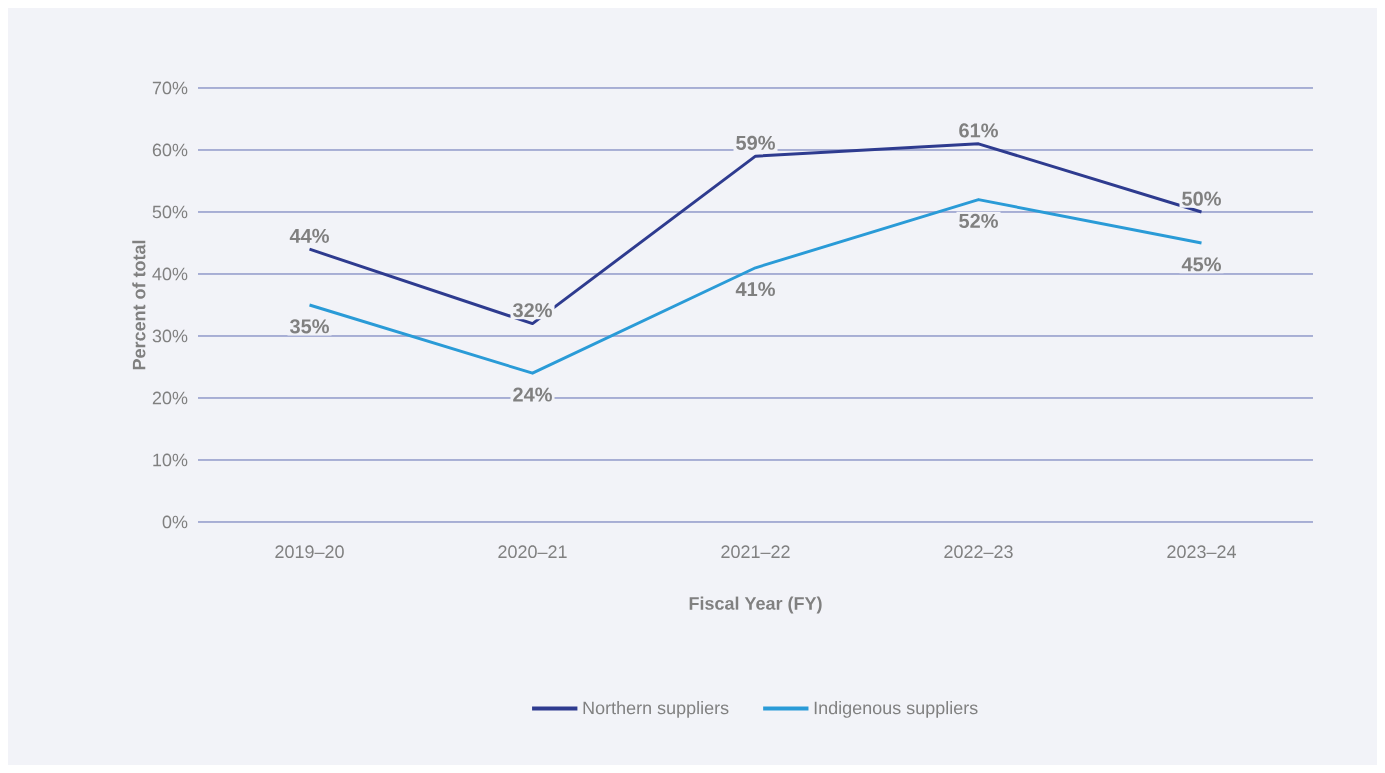 The image size is (1385, 773). I want to click on data-label: 41%, so click(755, 289).